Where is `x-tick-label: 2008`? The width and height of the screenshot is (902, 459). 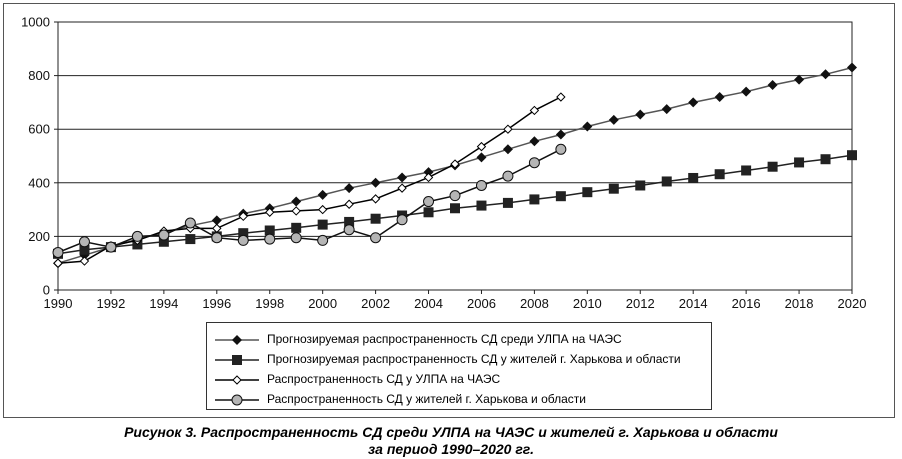 x-tick-label: 2008 is located at coordinates (534, 303).